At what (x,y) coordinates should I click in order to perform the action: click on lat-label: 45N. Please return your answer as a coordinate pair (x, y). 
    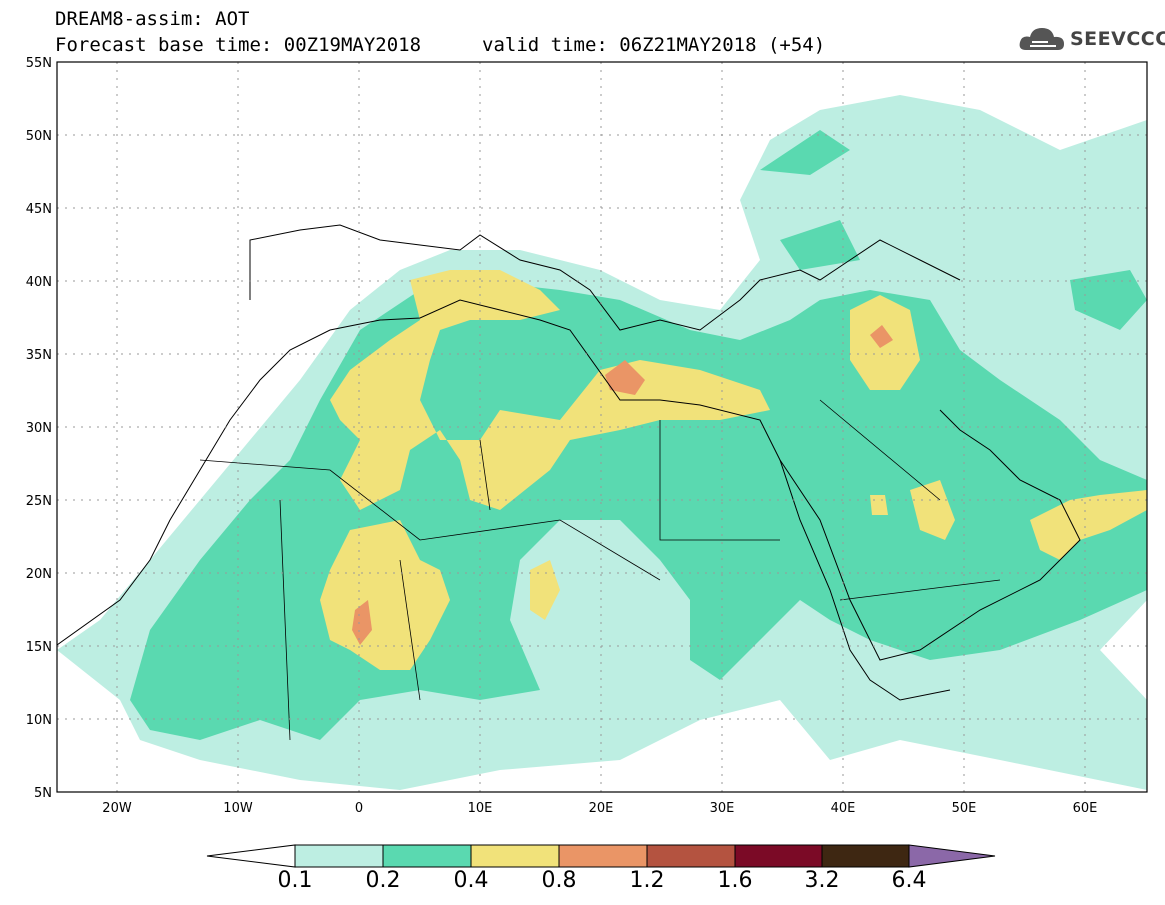
    Looking at the image, I should click on (39, 209).